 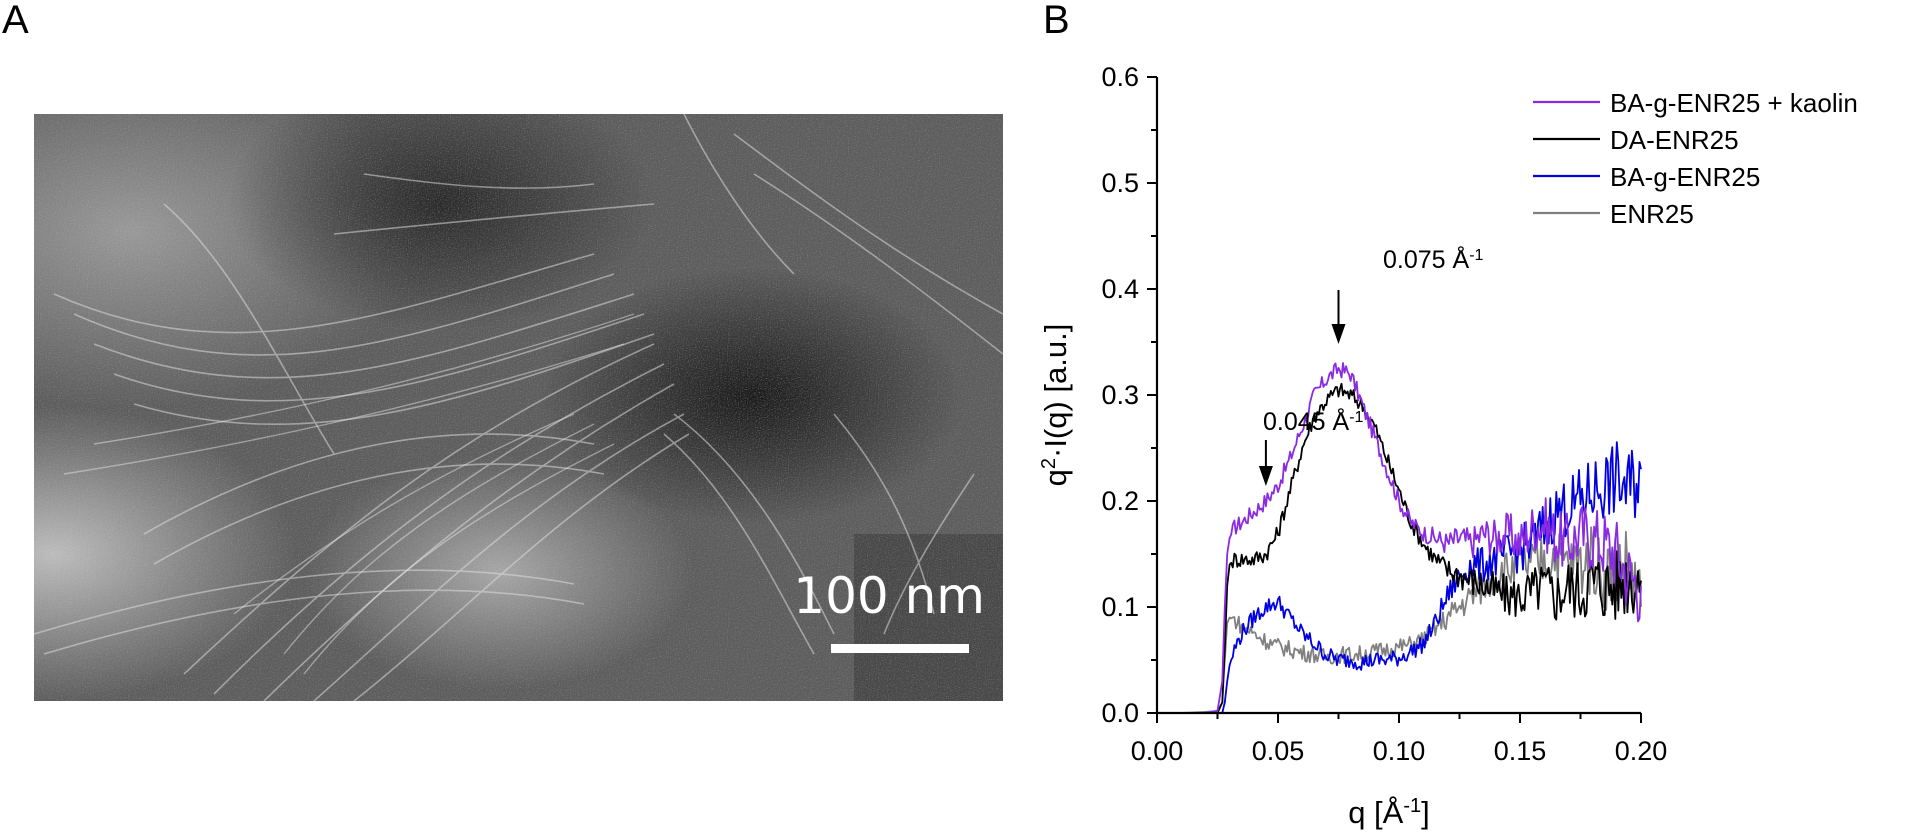 I want to click on y-tick-label: 0.5, so click(x=1120, y=183).